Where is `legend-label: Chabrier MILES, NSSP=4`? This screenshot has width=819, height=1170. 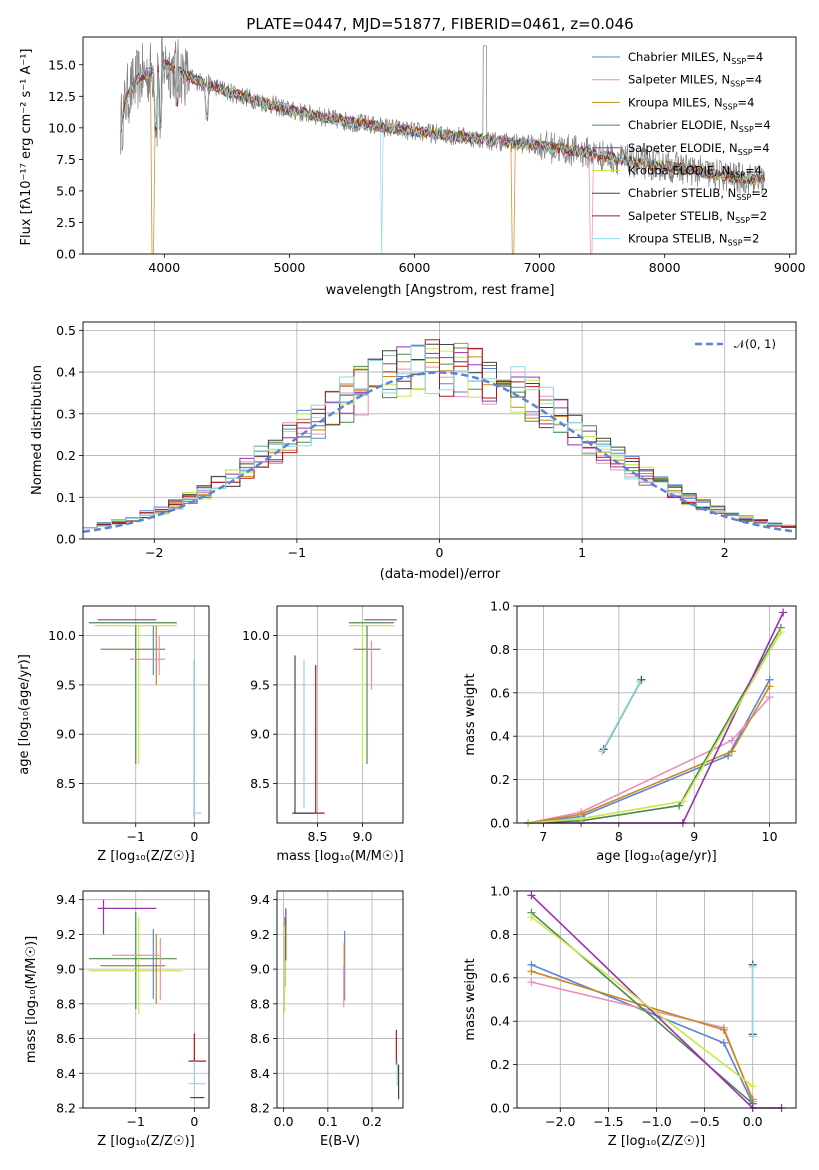 legend-label: Chabrier MILES, NSSP=4 is located at coordinates (695, 58).